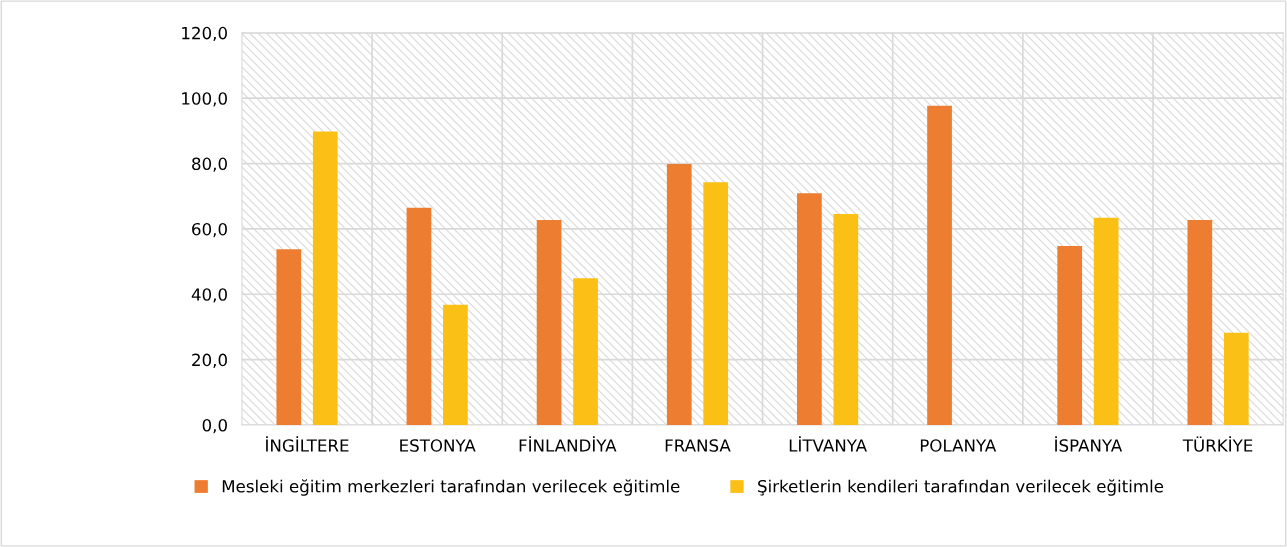  Describe the element at coordinates (438, 445) in the screenshot. I see `x-tick-label: ESTONYA` at that location.